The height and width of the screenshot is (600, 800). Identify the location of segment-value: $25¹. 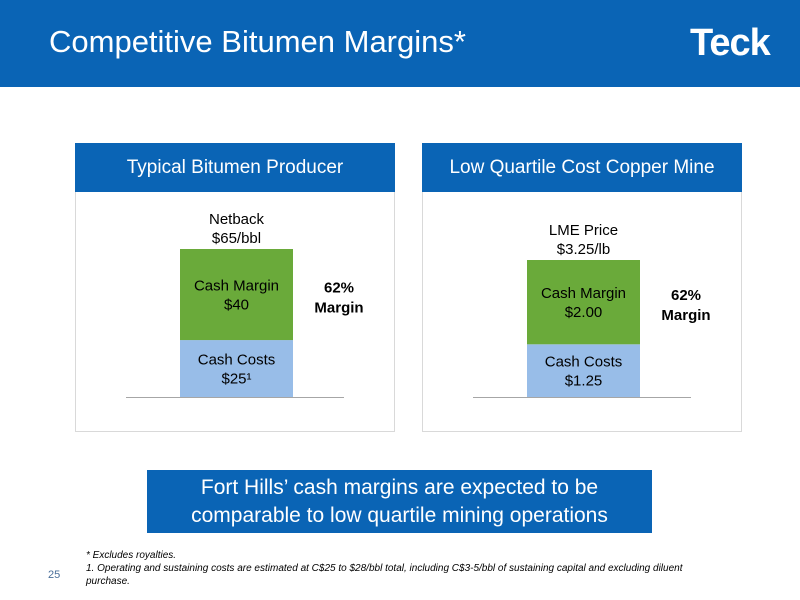
(236, 379).